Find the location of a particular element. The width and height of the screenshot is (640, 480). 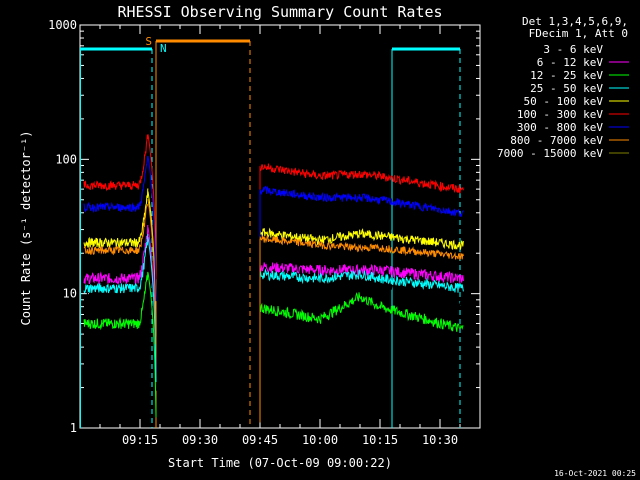

series-line-6-pre is located at coordinates (116, 184).